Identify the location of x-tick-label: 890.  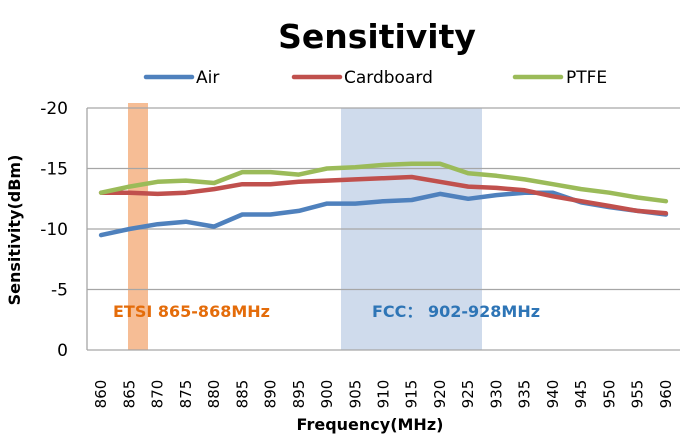
(271, 394).